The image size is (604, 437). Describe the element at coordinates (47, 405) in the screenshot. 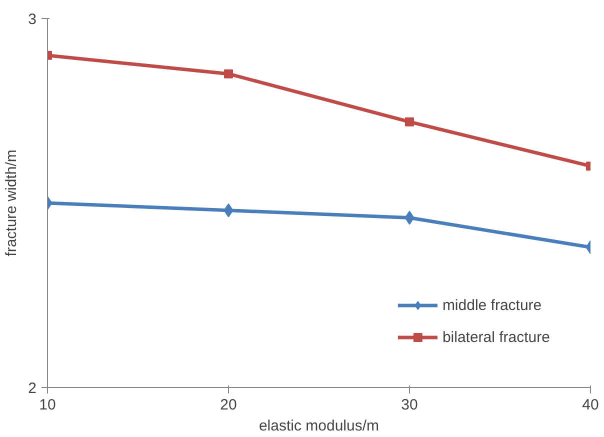

I see `x-tick-label: 10` at that location.